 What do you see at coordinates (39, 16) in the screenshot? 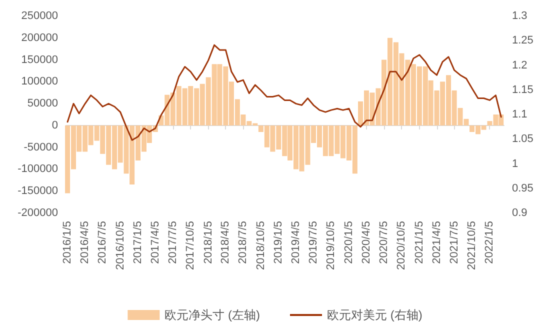
I see `y-tick-label: 250000` at bounding box center [39, 16].